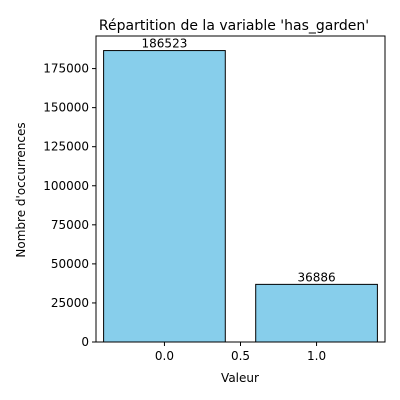  What do you see at coordinates (316, 356) in the screenshot?
I see `x-tick-label-2: 1.0` at bounding box center [316, 356].